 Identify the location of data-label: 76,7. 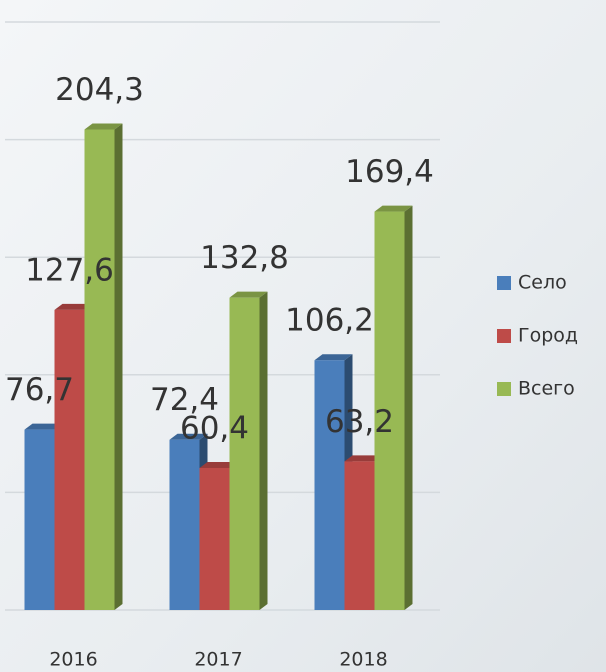
(39, 390).